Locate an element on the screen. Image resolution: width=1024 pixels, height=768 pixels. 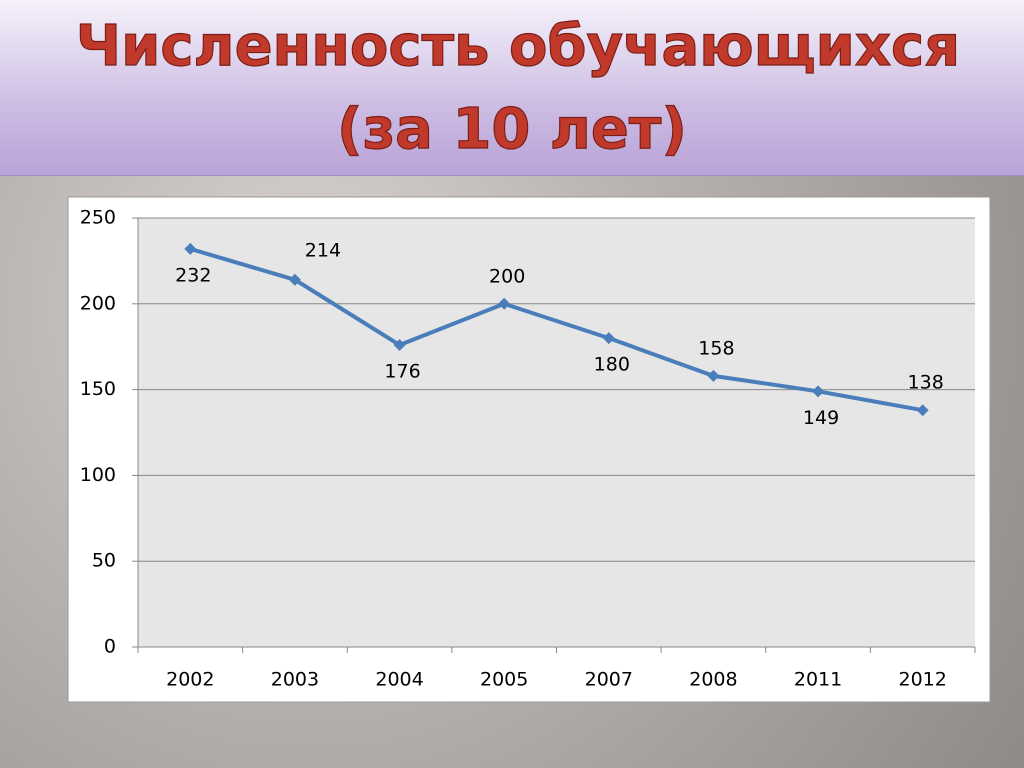
y-tick-label: 100 is located at coordinates (98, 475).